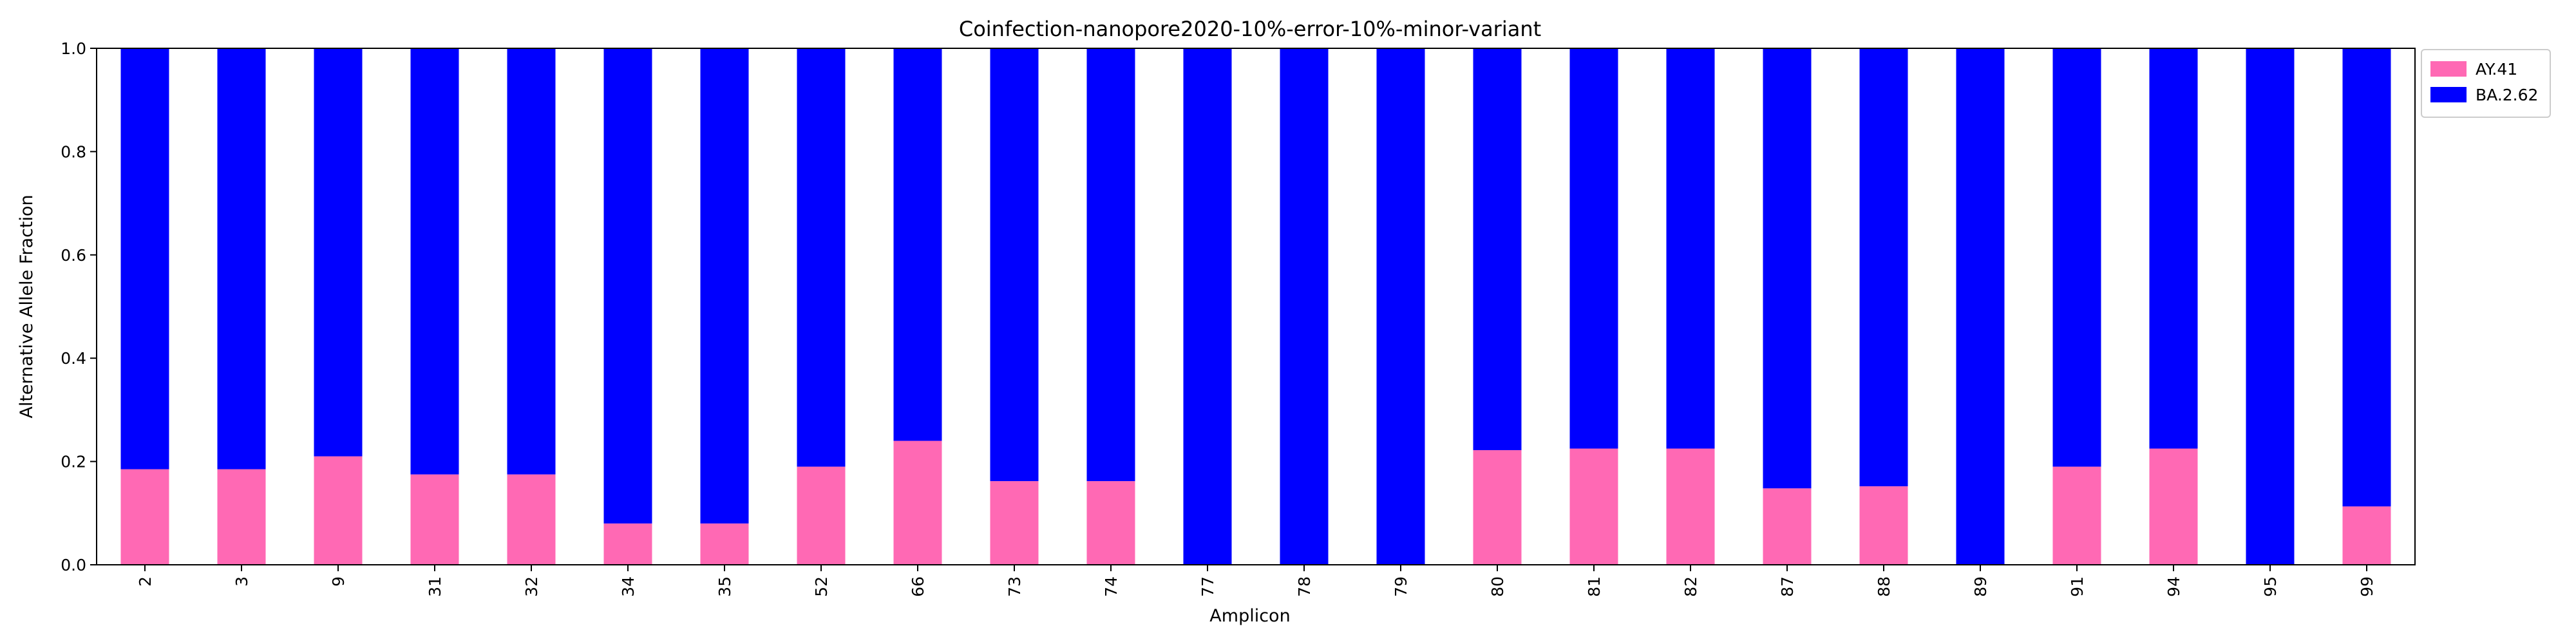  I want to click on legend-label-ay41: AY.41, so click(2496, 69).